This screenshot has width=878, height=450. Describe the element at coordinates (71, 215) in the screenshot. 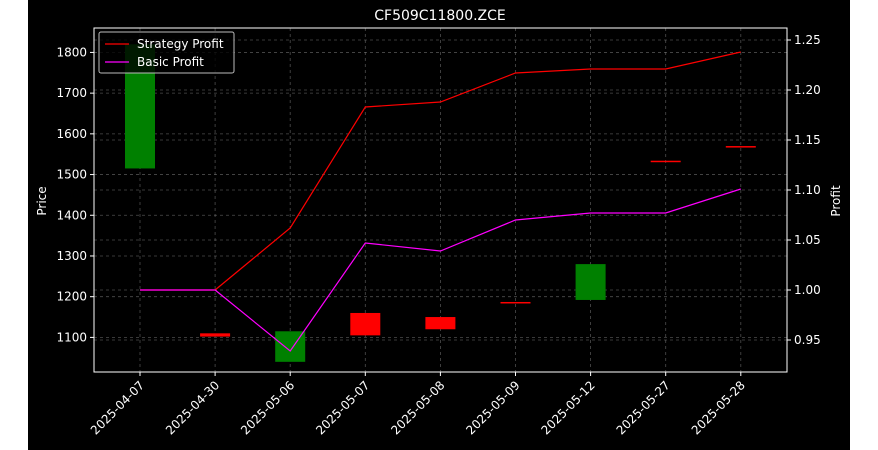

I see `y-tick-label-left: 1400` at that location.